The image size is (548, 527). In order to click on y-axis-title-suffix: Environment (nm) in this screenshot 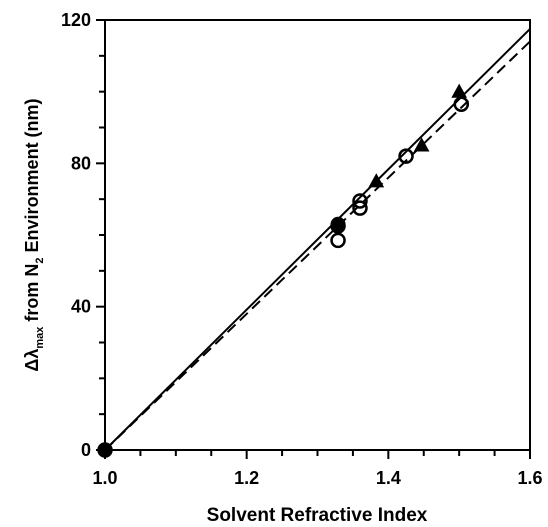, I will do `click(32, 177)`.